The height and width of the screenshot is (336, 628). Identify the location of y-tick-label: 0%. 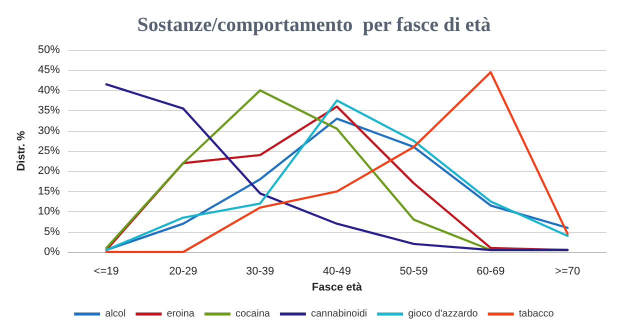
(52, 252).